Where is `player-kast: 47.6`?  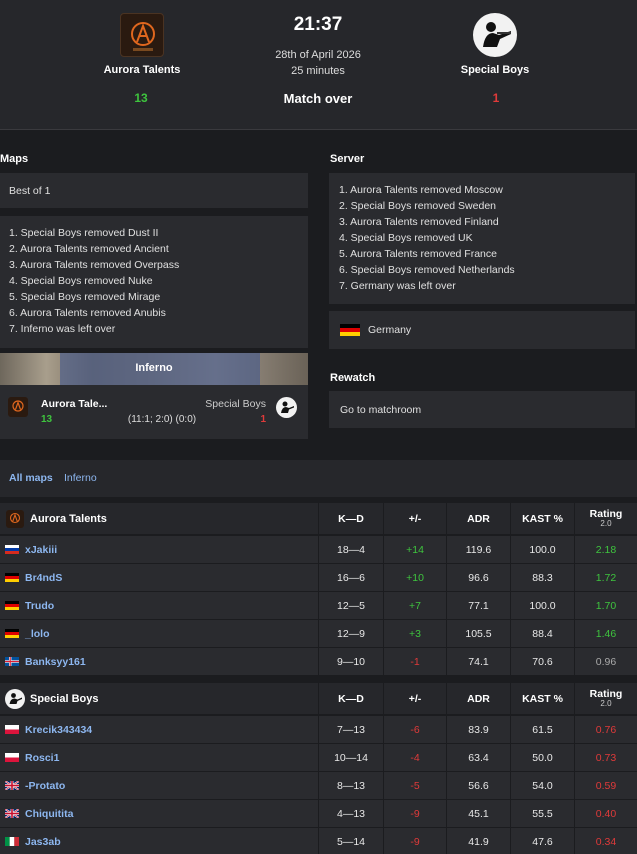
player-kast: 47.6 is located at coordinates (542, 841).